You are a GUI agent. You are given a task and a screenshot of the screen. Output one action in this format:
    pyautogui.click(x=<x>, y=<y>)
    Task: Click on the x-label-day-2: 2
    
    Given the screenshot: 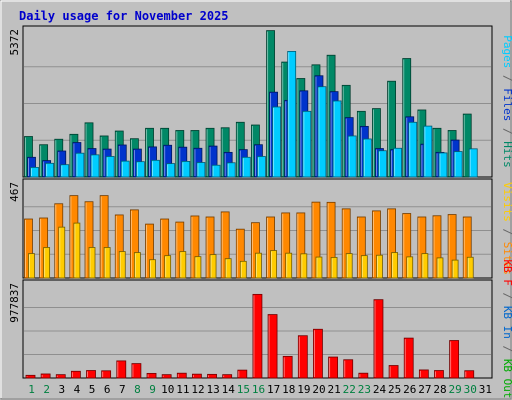 What is the action you would take?
    pyautogui.click(x=46, y=389)
    